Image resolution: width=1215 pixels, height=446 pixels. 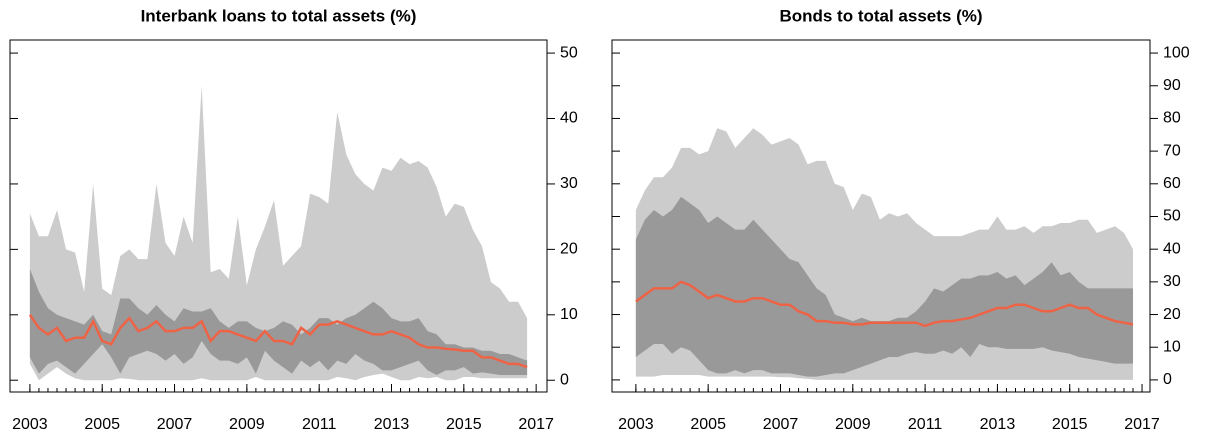 I want to click on chart-title: Bonds to total assets (%), so click(x=880, y=15).